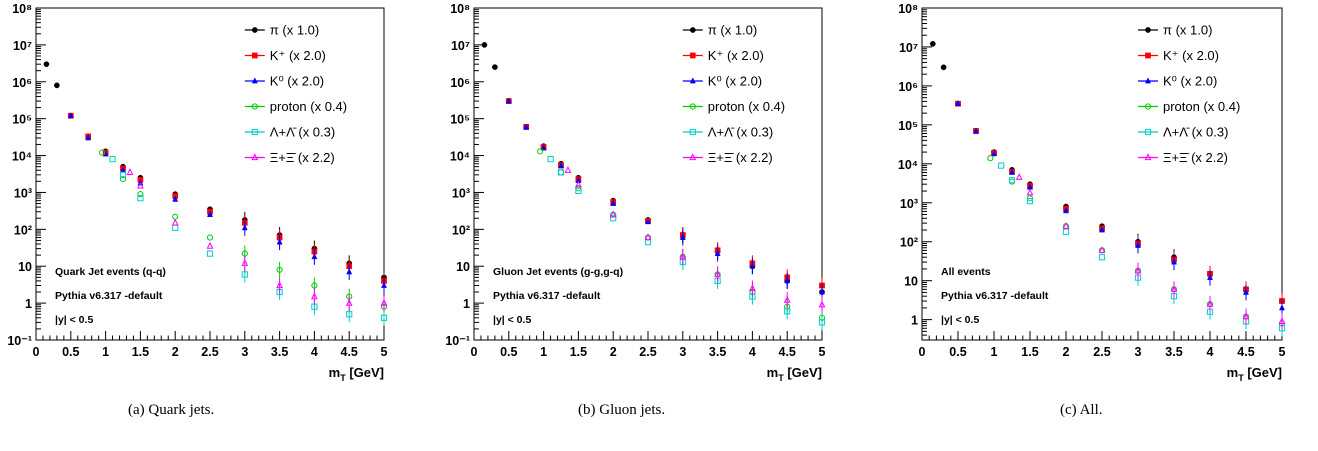  Describe the element at coordinates (281, 30) in the screenshot. I see `legend-entry-pi: π (x 1.0)` at that location.